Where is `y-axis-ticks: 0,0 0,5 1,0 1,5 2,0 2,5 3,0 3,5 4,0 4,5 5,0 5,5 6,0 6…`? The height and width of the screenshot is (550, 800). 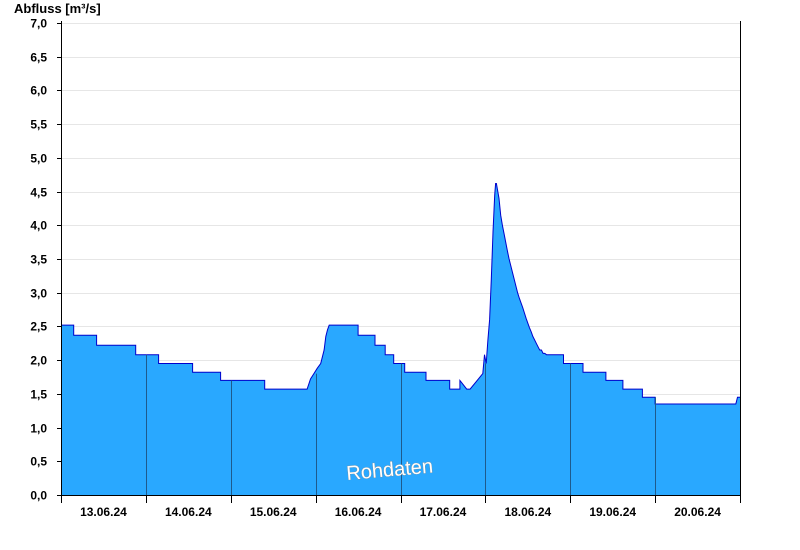
y-axis-ticks: 0,0 0,5 1,0 1,5 2,0 2,5 3,0 3,5 4,0 4,5 5,0 5,5 6,0 6… is located at coordinates (45, 260).